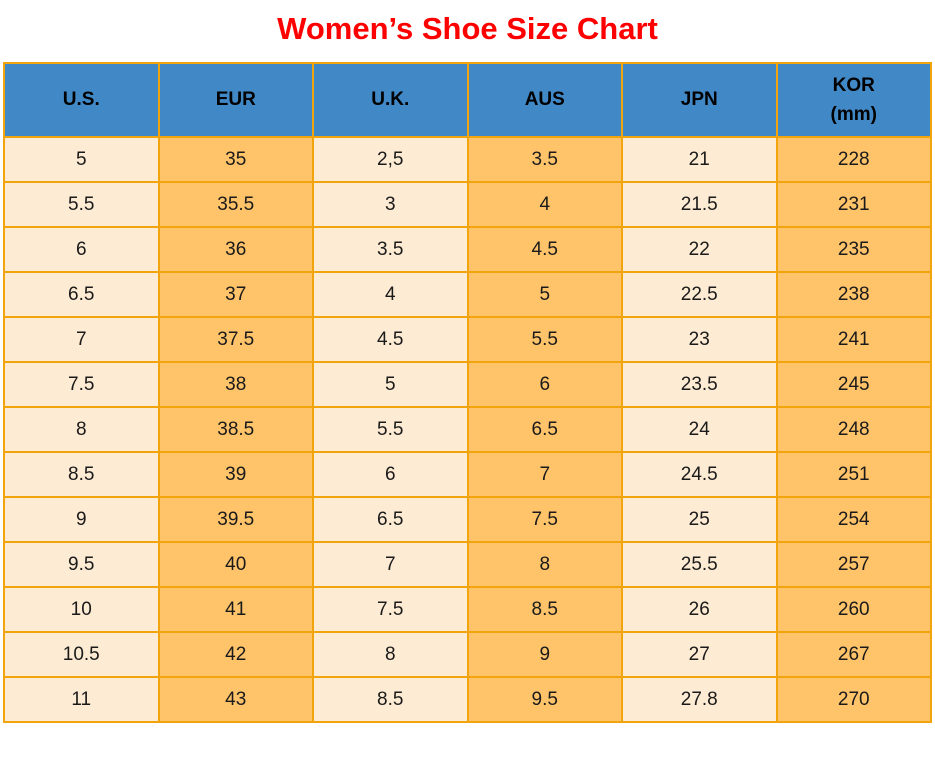 This screenshot has width=935, height=765. Describe the element at coordinates (235, 654) in the screenshot. I see `table-cell: 42` at that location.